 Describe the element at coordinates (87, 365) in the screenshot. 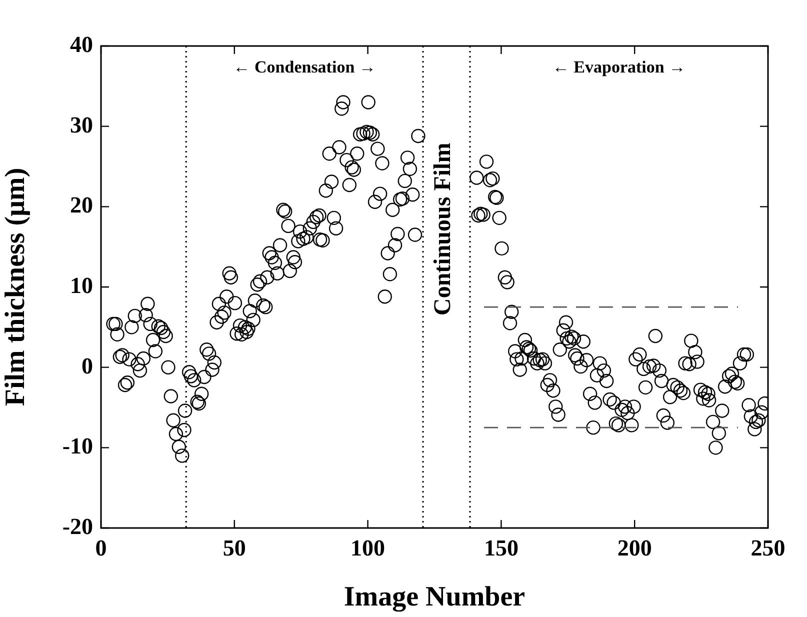

I see `y-tick-label: 0` at that location.